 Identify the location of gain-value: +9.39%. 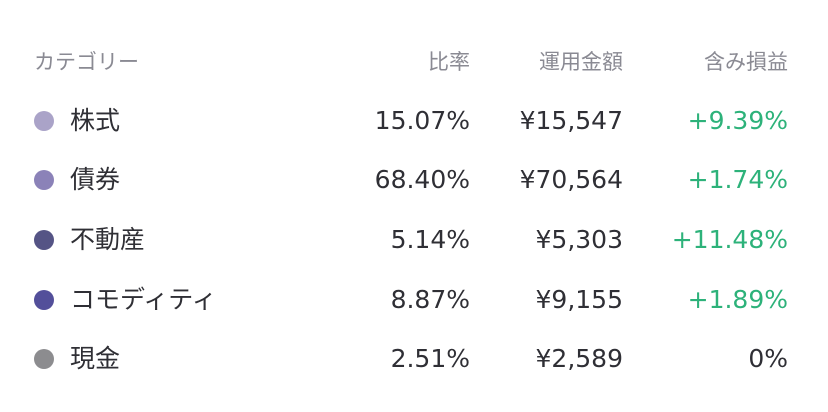
(737, 120).